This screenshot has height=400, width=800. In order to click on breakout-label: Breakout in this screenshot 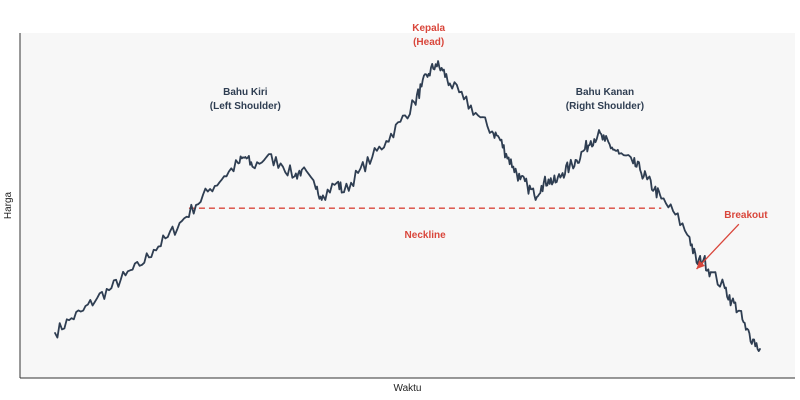, I will do `click(746, 215)`.